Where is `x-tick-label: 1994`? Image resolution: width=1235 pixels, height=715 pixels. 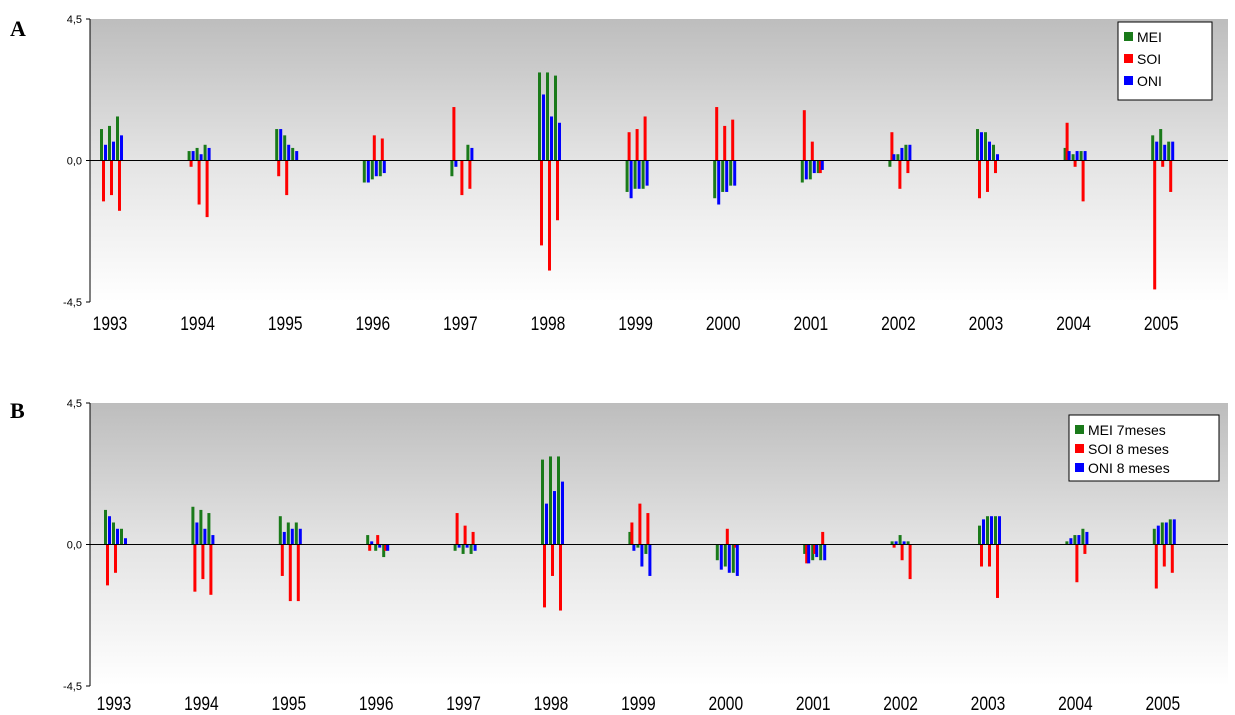 x-tick-label: 1994 is located at coordinates (201, 704).